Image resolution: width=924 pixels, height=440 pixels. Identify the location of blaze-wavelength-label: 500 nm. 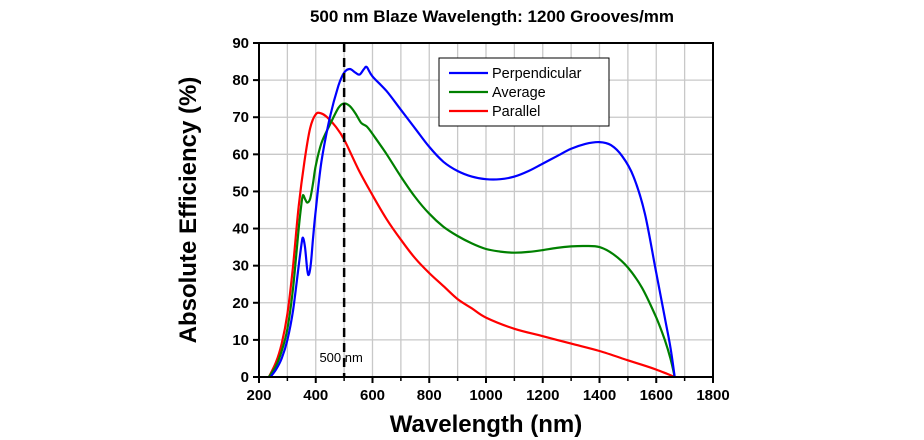
(340, 357).